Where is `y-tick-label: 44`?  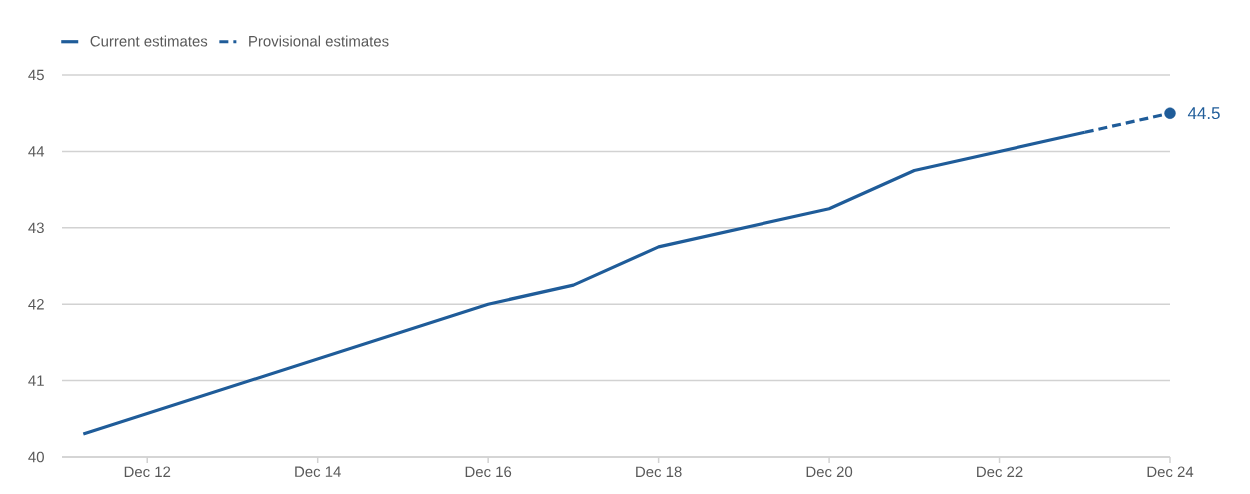 y-tick-label: 44 is located at coordinates (36, 151).